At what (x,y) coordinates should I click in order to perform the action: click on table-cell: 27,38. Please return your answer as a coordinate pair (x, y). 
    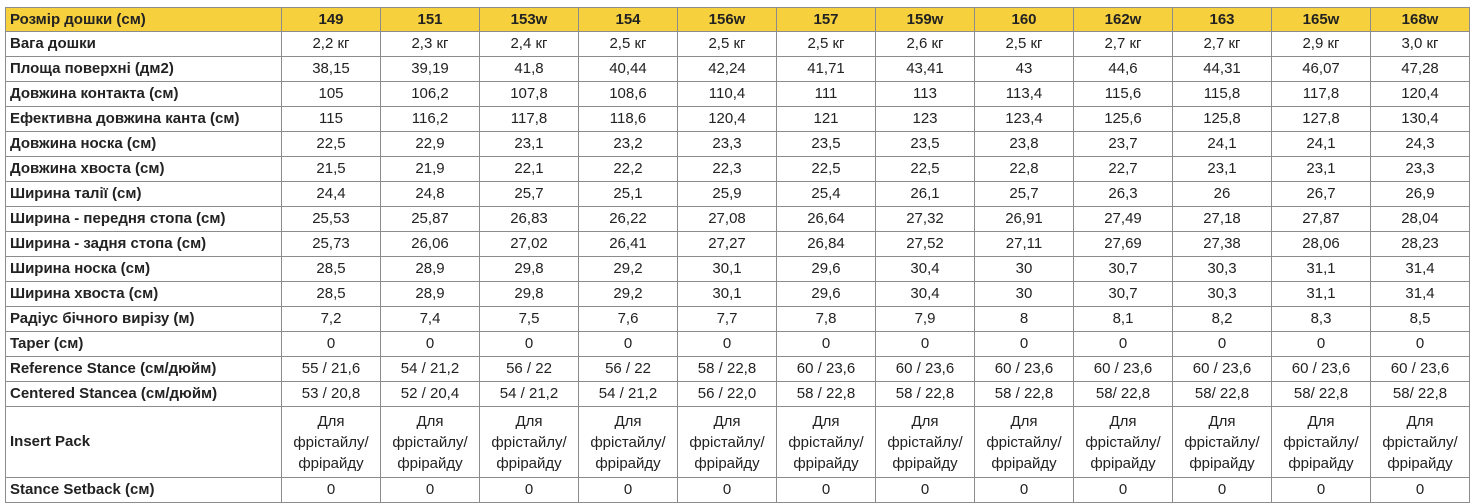
    Looking at the image, I should click on (1222, 244).